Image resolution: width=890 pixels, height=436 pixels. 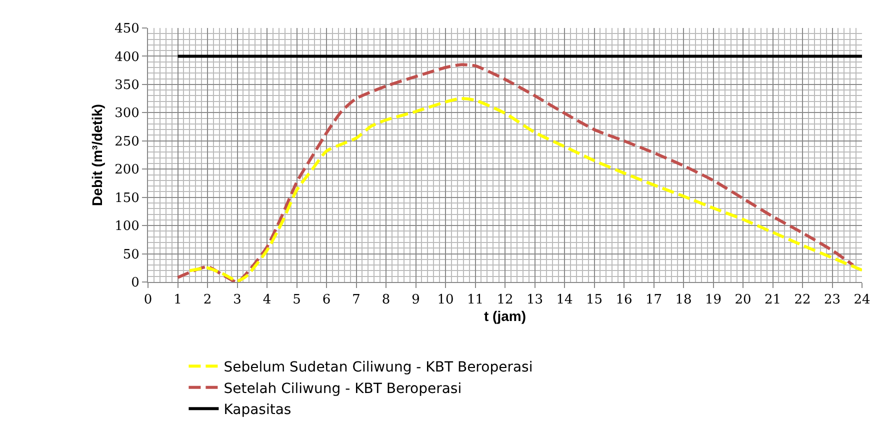 I want to click on x-tick-label: 23, so click(x=832, y=300).